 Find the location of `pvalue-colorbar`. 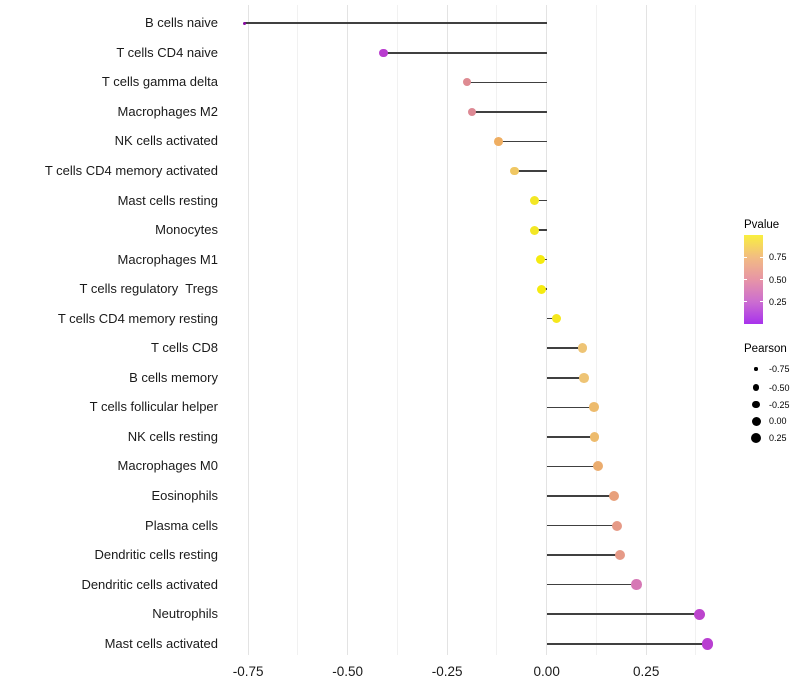

pvalue-colorbar is located at coordinates (753, 279).